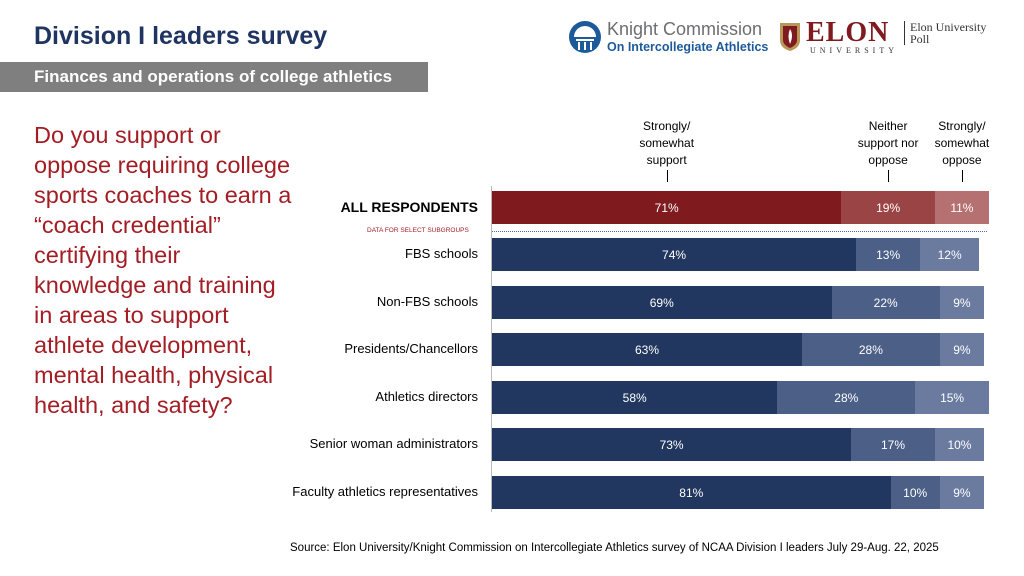 This screenshot has width=1024, height=576. Describe the element at coordinates (426, 396) in the screenshot. I see `category-label: Athletics directors` at that location.